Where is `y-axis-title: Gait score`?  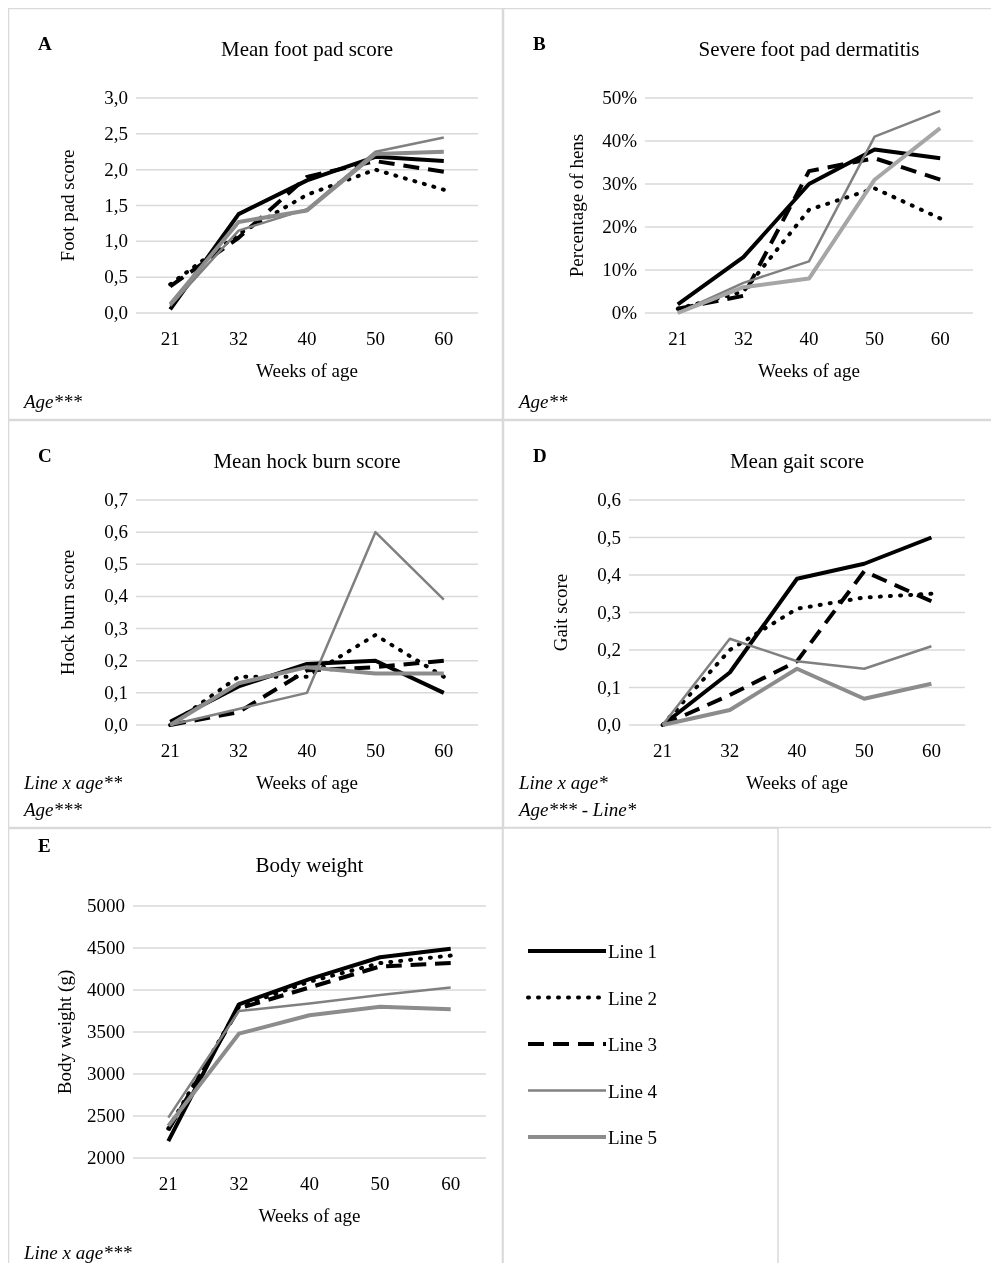 y-axis-title: Gait score is located at coordinates (560, 612).